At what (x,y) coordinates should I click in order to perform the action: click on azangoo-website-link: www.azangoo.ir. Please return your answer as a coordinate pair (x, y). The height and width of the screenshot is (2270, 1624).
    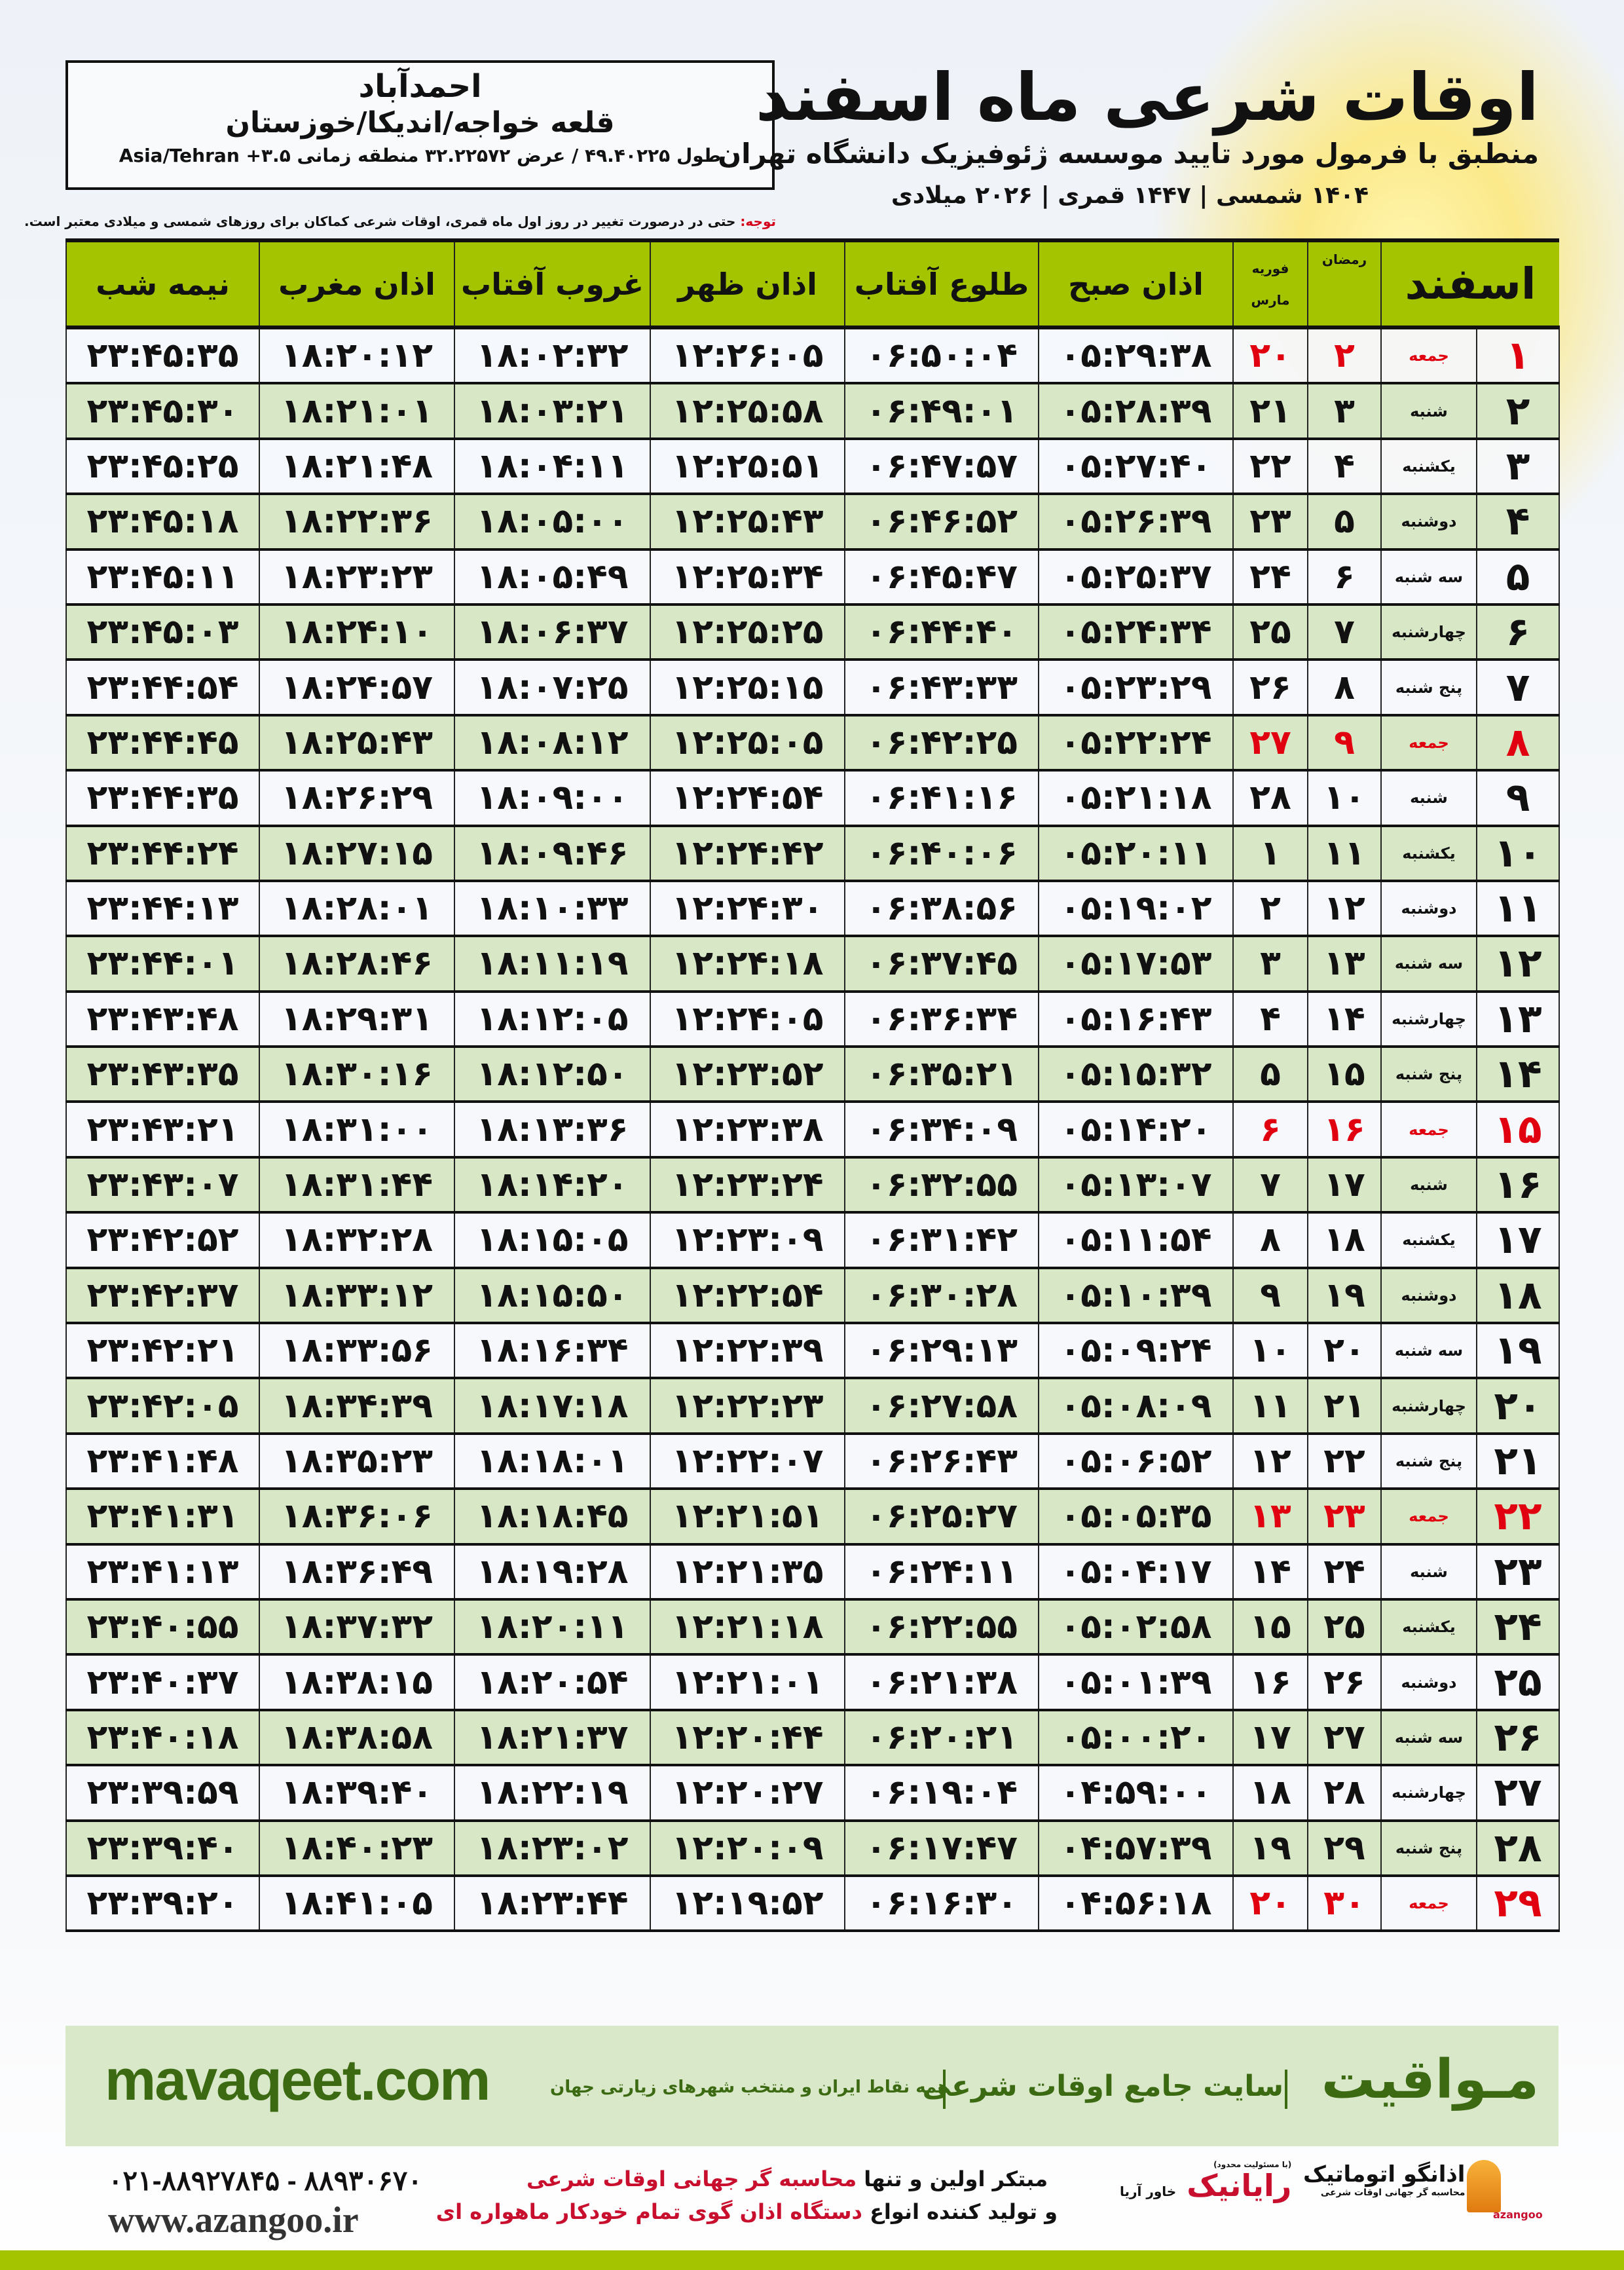
    Looking at the image, I should click on (233, 2220).